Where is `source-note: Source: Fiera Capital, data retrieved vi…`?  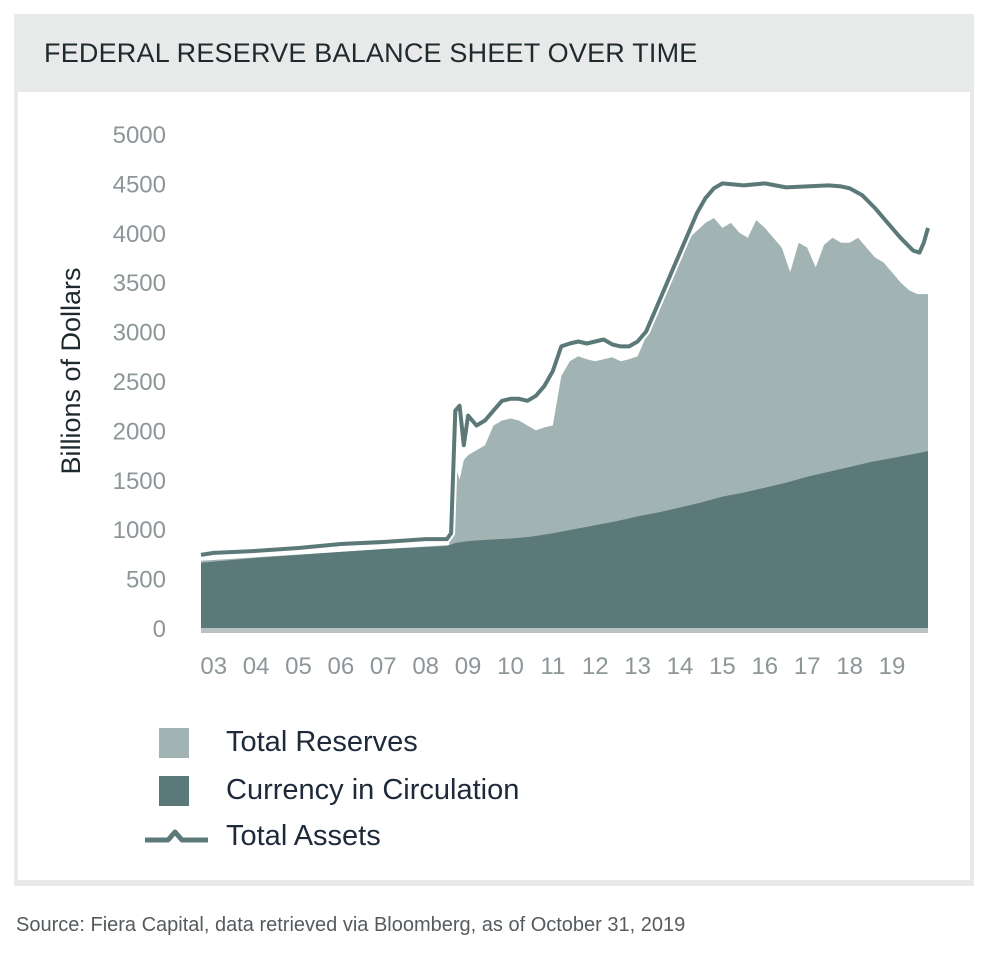
source-note: Source: Fiera Capital, data retrieved vi… is located at coordinates (351, 925).